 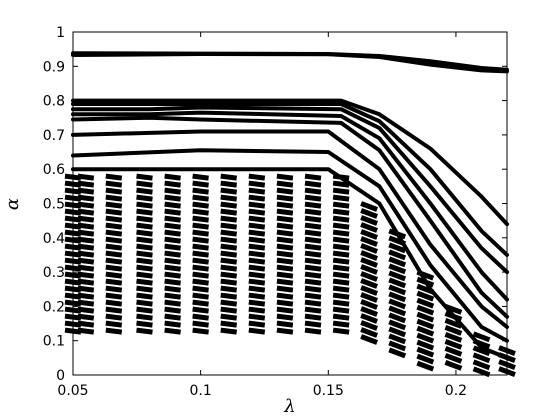 I want to click on y-tick-label: 0.9, so click(x=54, y=67).